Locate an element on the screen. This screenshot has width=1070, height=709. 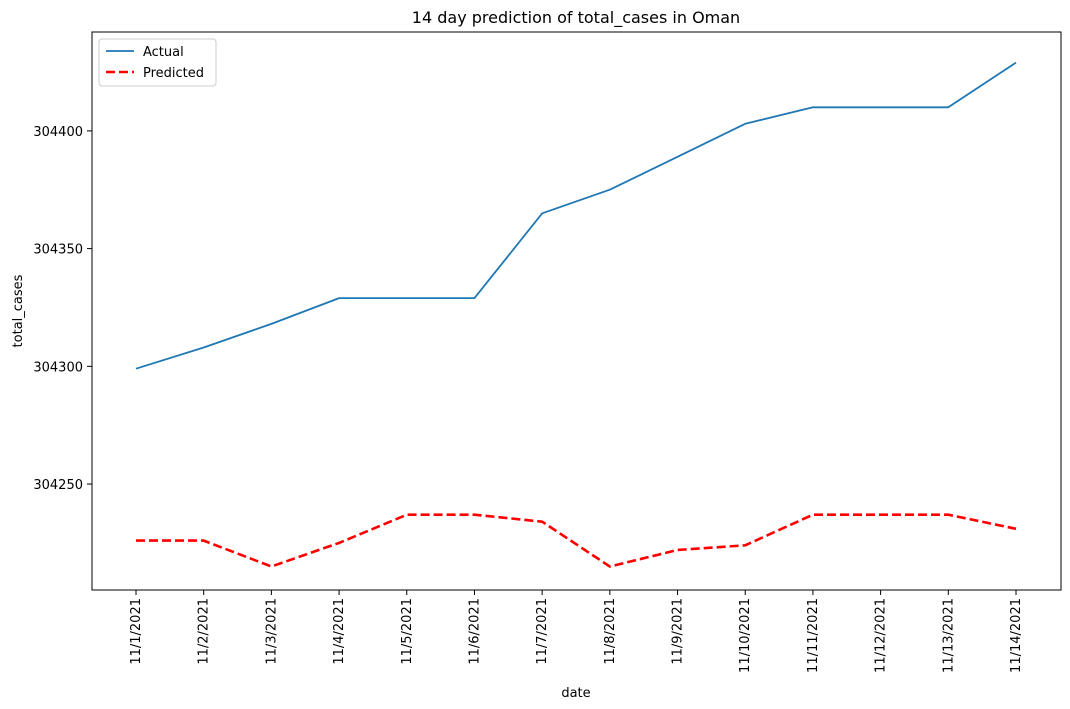
x-tick-label: 11/3/2021 is located at coordinates (271, 631).